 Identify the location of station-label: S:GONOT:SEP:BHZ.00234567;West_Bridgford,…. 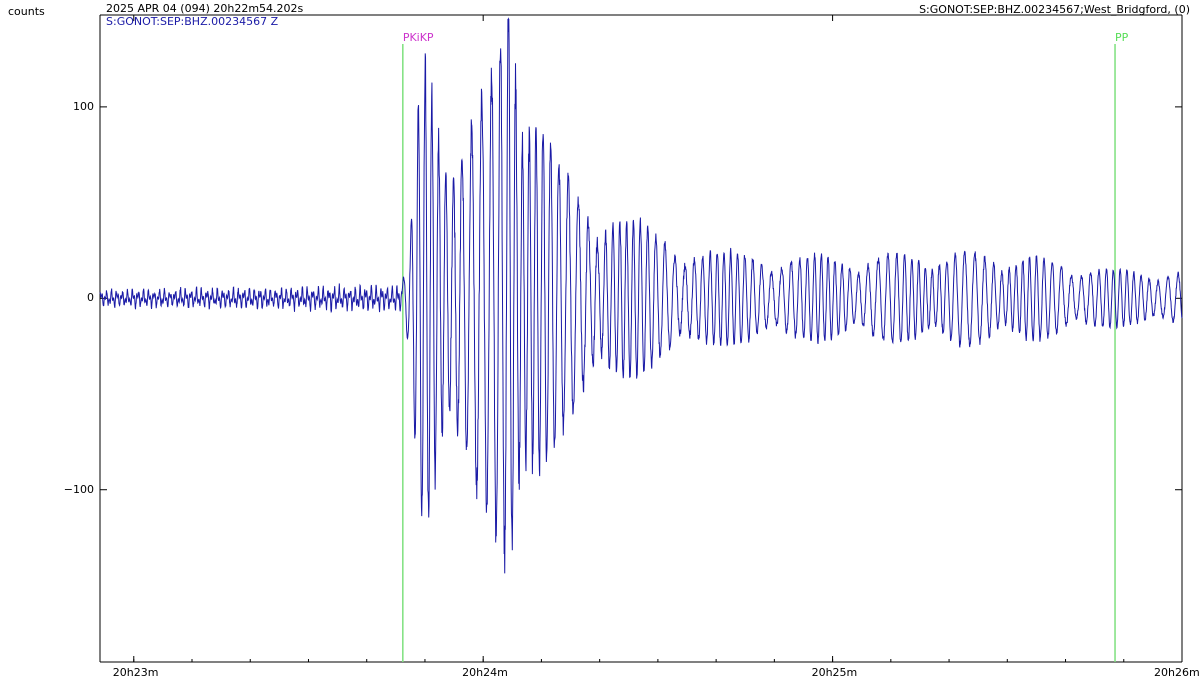
(1054, 9).